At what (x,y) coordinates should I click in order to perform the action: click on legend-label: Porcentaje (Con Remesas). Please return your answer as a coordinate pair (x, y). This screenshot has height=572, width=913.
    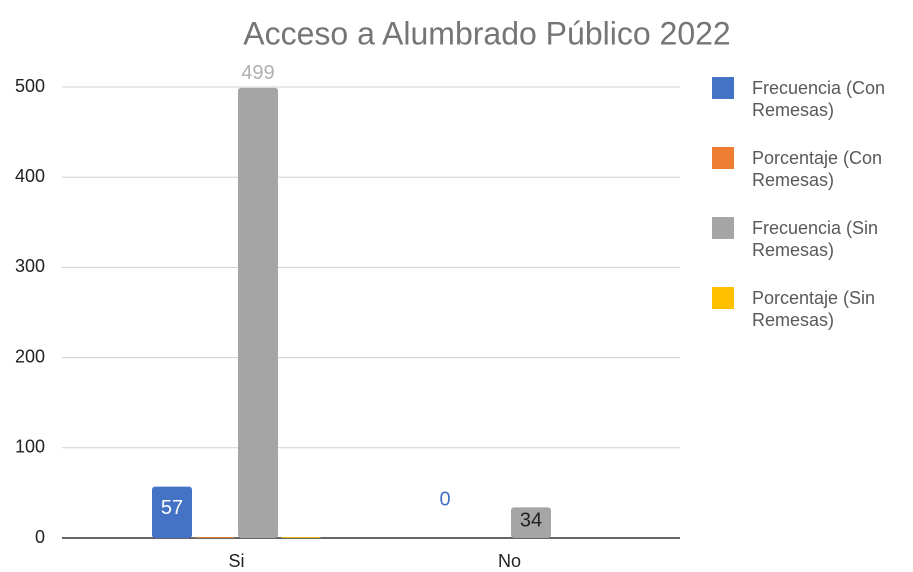
    Looking at the image, I should click on (817, 169).